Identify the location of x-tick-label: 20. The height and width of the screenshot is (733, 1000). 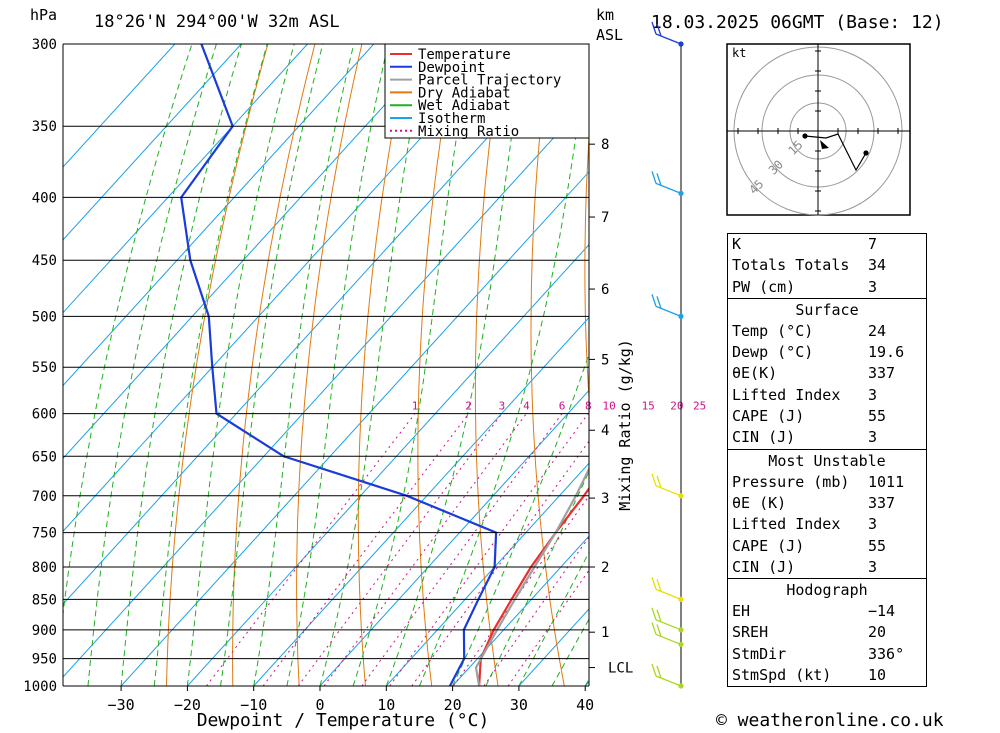
(453, 705).